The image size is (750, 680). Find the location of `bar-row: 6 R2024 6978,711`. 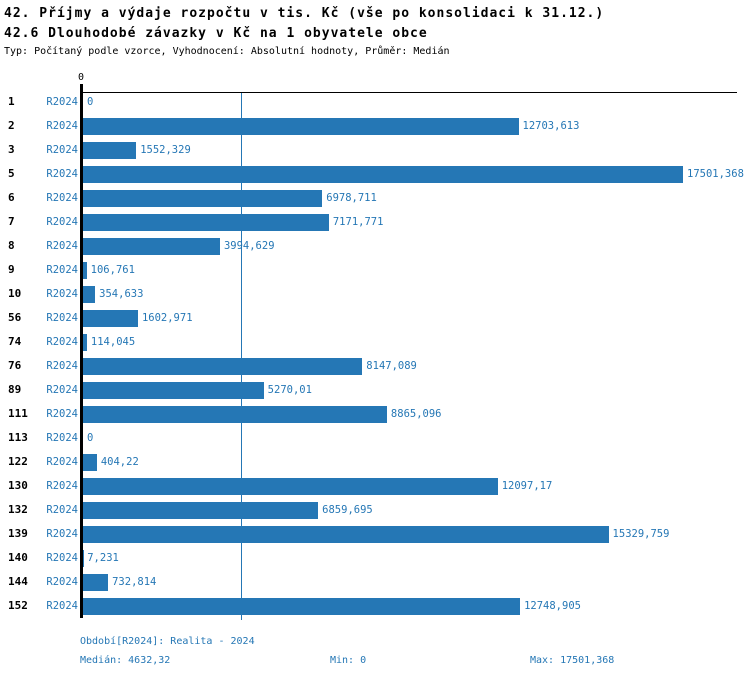

bar-row: 6 R2024 6978,711 is located at coordinates (375, 198).